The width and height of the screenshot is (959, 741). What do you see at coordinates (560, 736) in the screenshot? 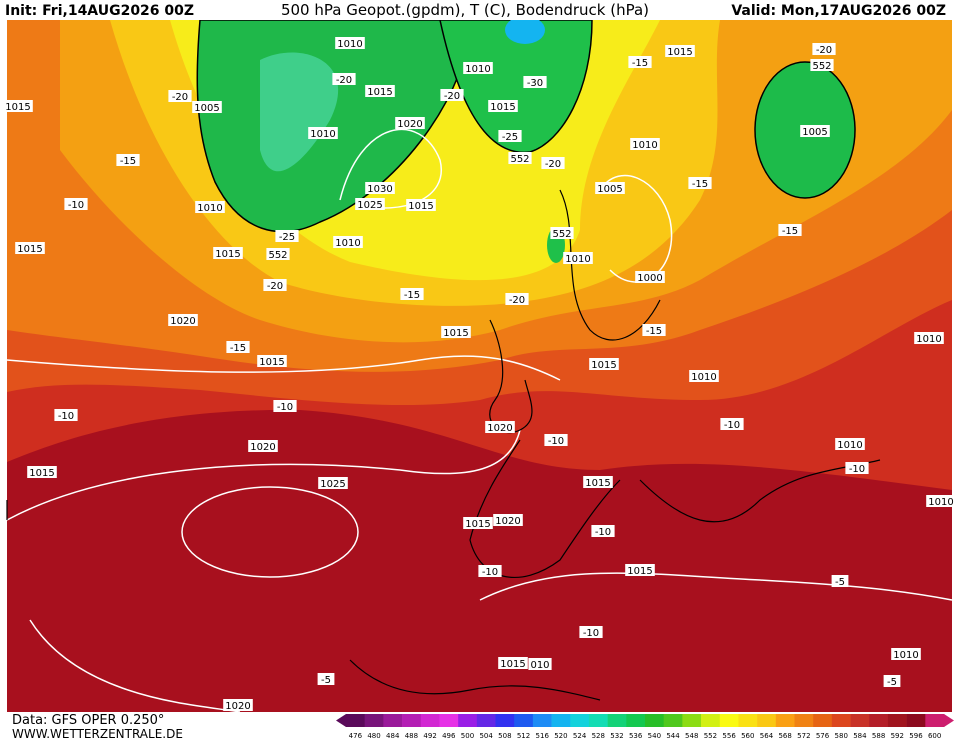
I see `colorbar-label: 520` at bounding box center [560, 736].